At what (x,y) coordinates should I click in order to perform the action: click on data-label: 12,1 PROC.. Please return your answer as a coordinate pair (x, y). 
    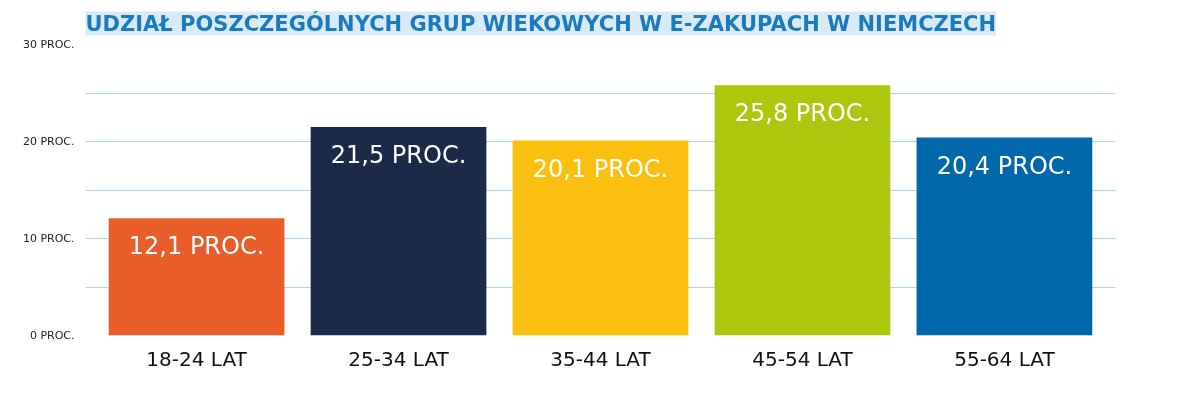
    Looking at the image, I should click on (196, 246).